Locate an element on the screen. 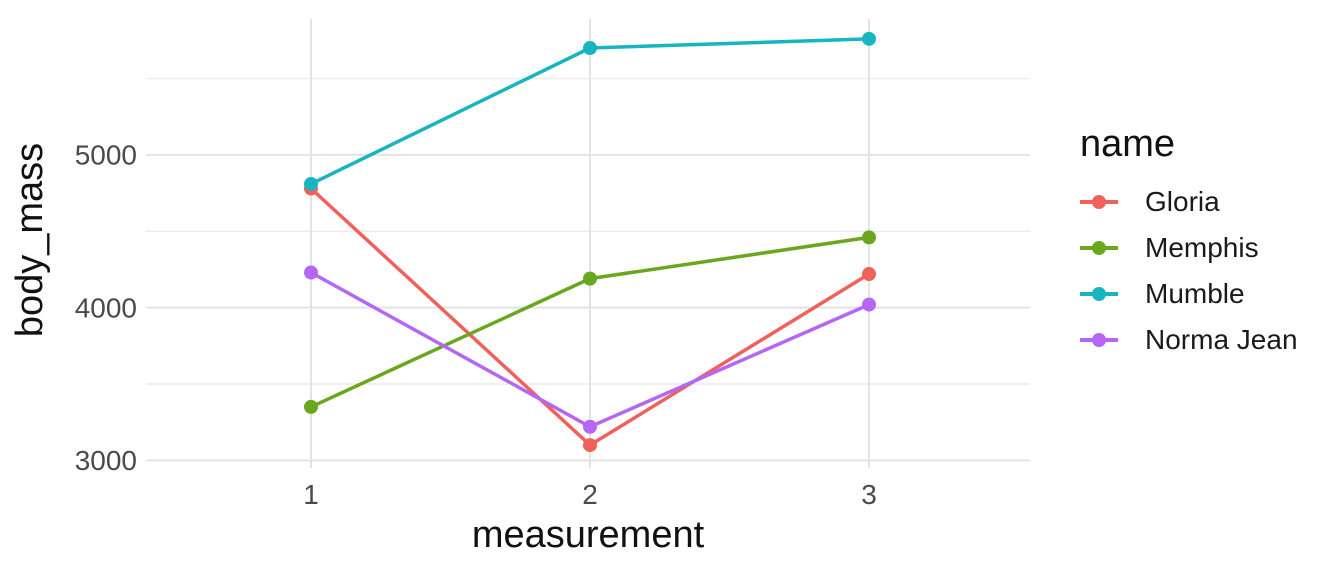 The height and width of the screenshot is (576, 1344). legend-entry-memphis: Memphis is located at coordinates (1189, 248).